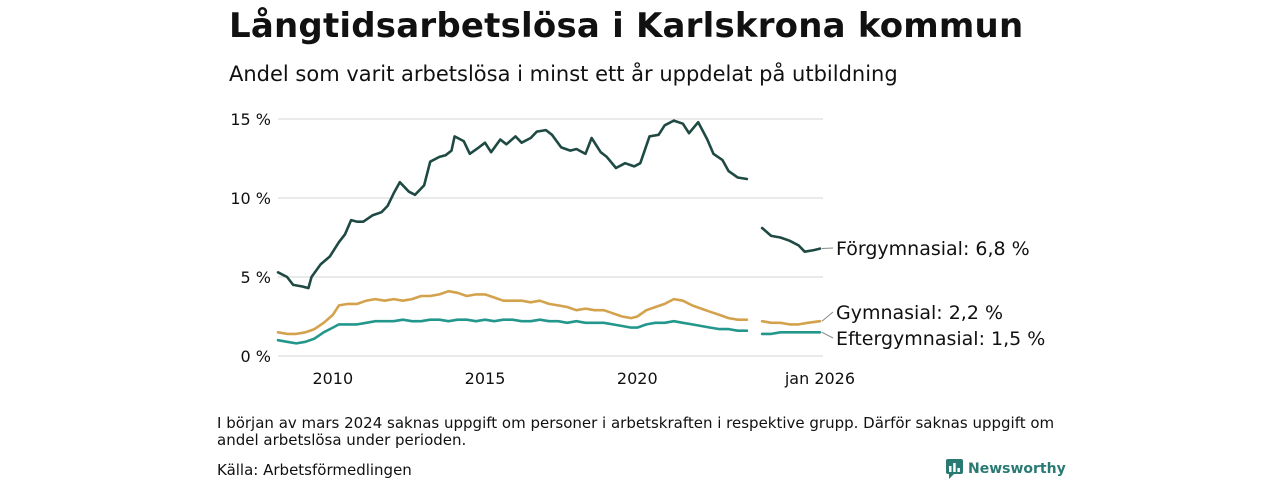 The height and width of the screenshot is (480, 1280). What do you see at coordinates (250, 119) in the screenshot?
I see `y-tick-label: 15 %` at bounding box center [250, 119].